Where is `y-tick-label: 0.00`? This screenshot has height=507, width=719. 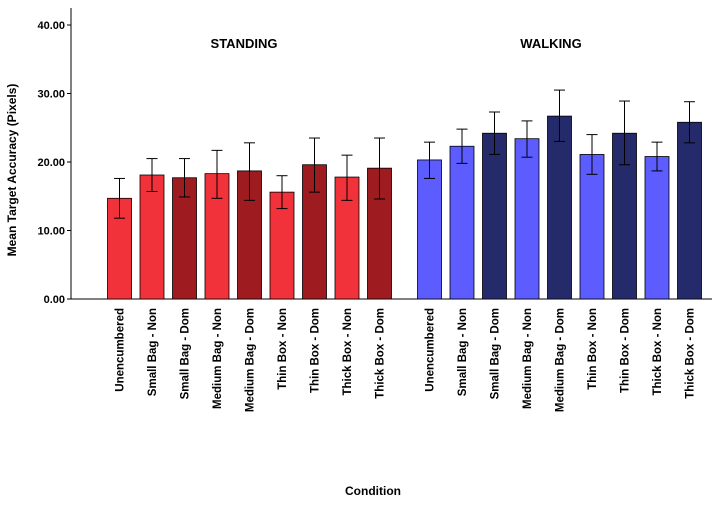
y-tick-label: 0.00 is located at coordinates (54, 300).